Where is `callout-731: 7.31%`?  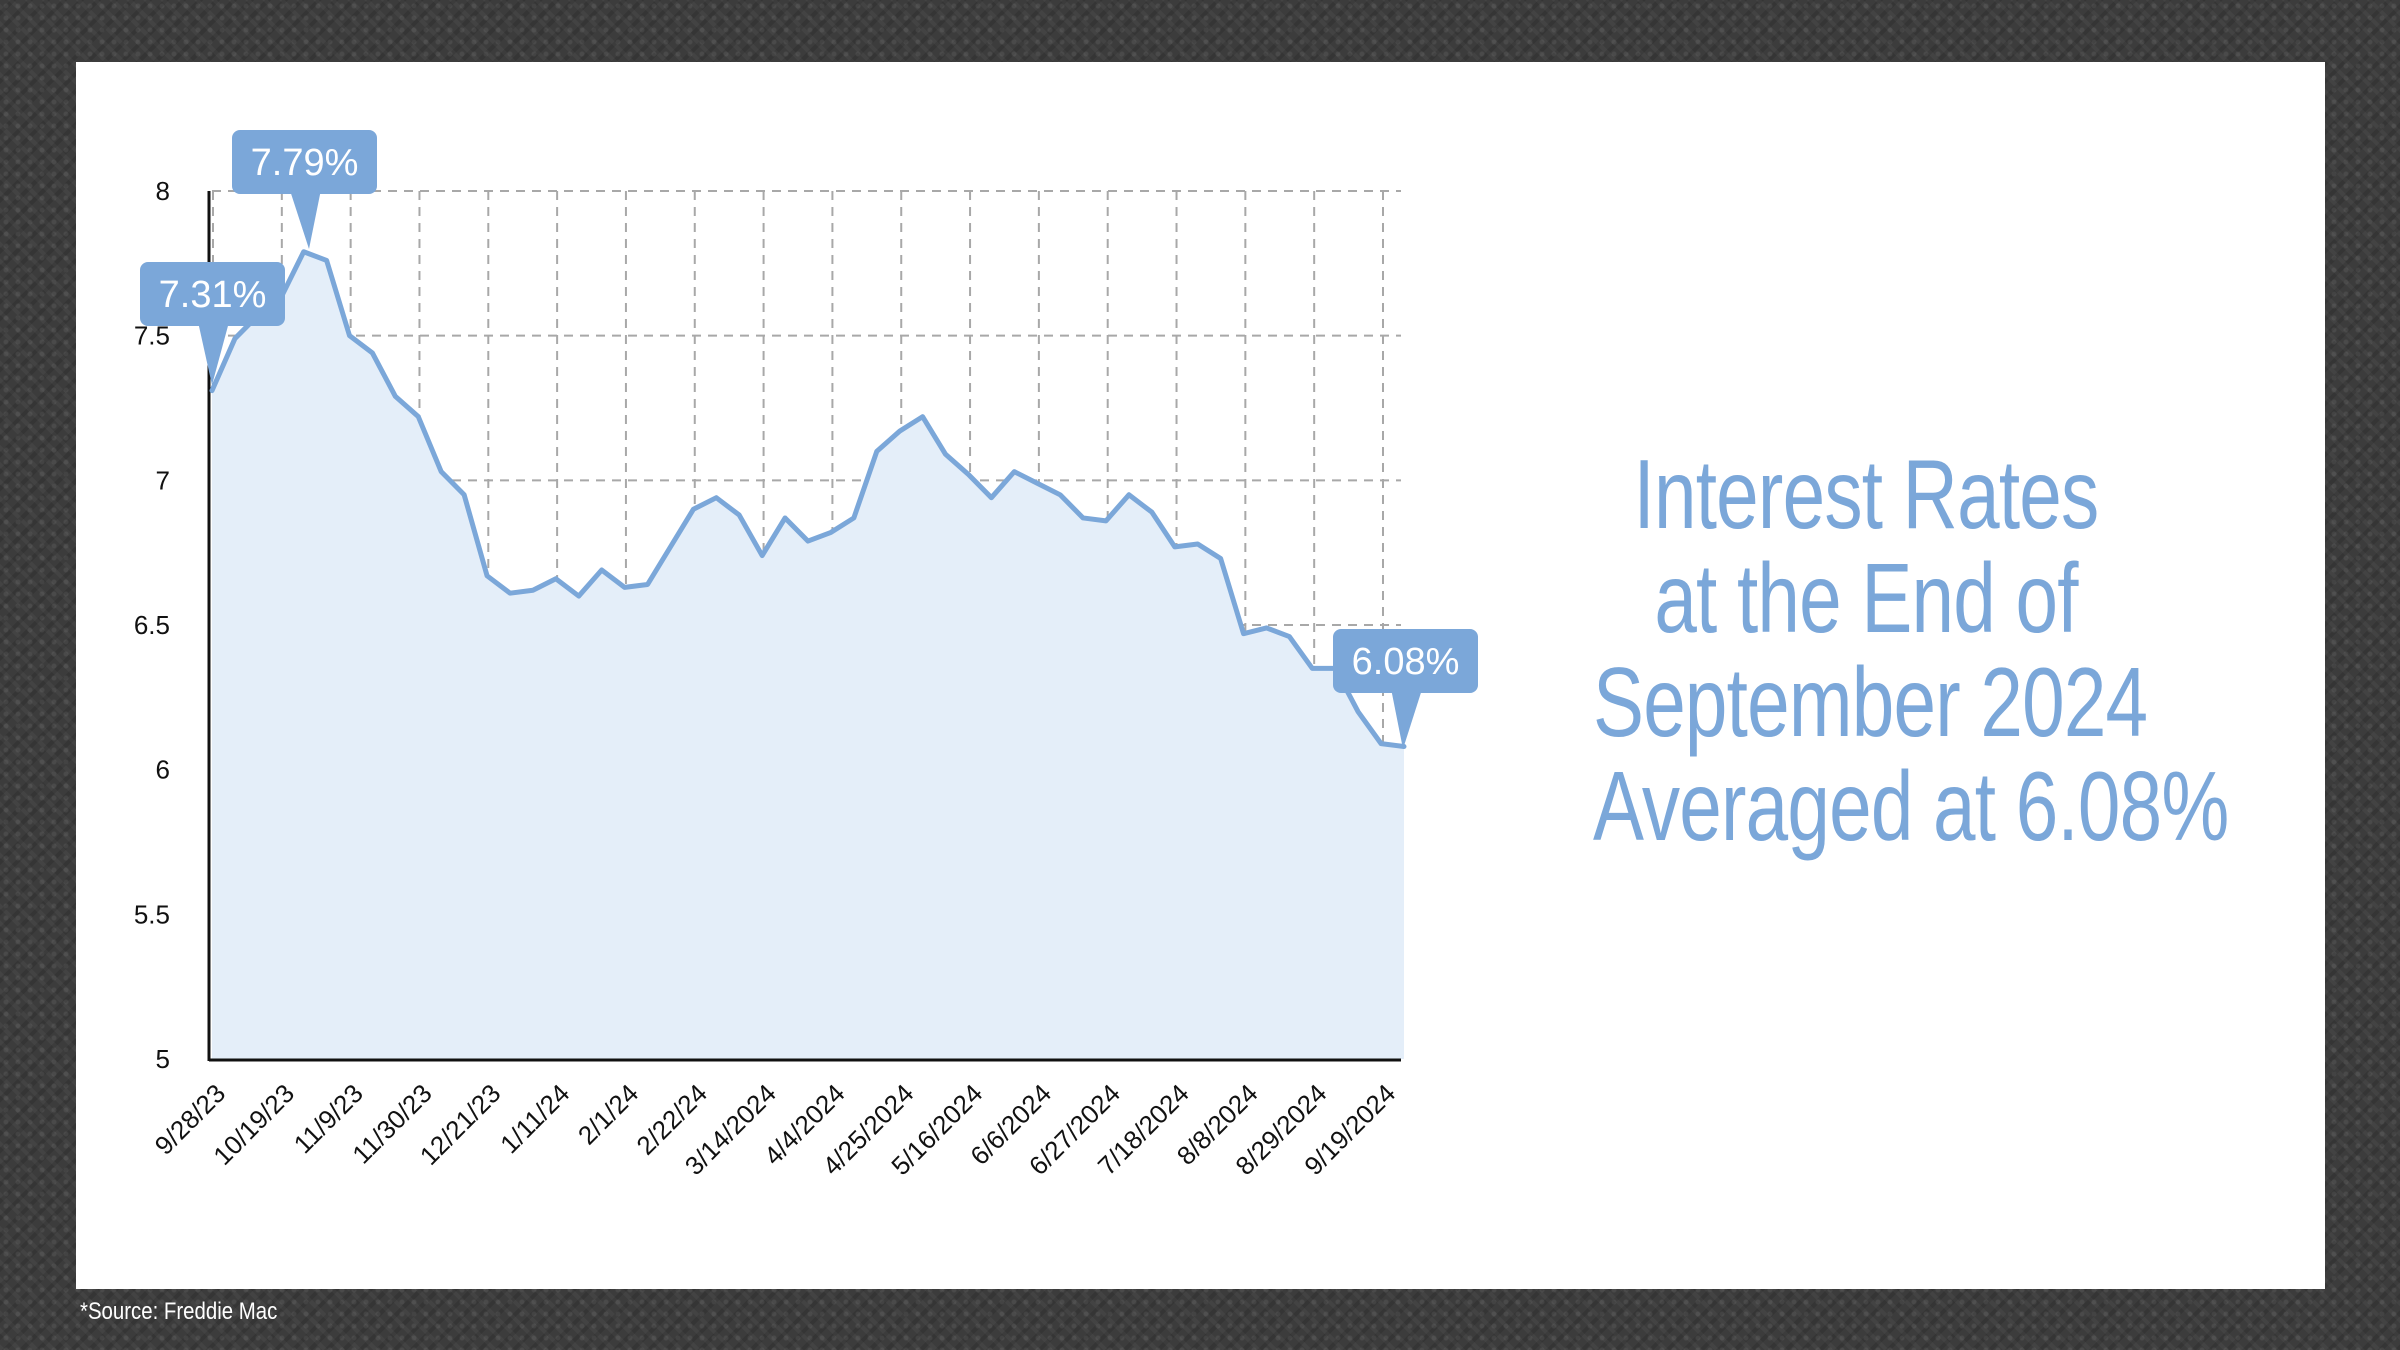 callout-731: 7.31% is located at coordinates (212, 323).